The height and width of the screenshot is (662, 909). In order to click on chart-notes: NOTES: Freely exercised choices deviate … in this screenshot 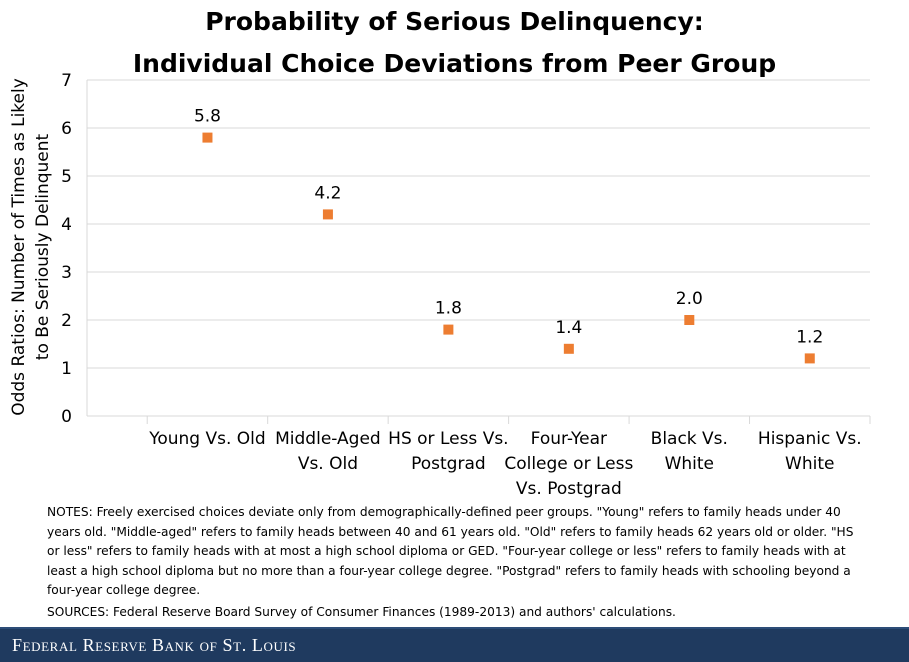, I will do `click(450, 551)`.